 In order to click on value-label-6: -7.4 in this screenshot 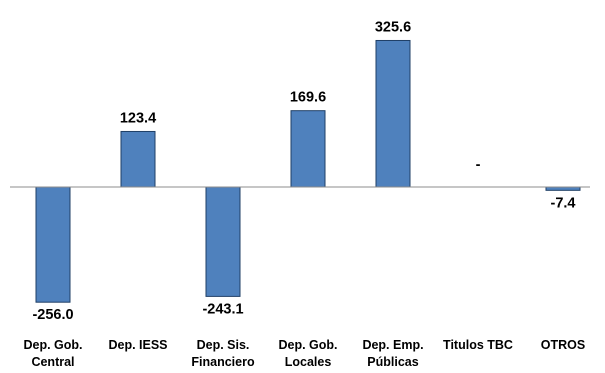, I will do `click(563, 203)`.